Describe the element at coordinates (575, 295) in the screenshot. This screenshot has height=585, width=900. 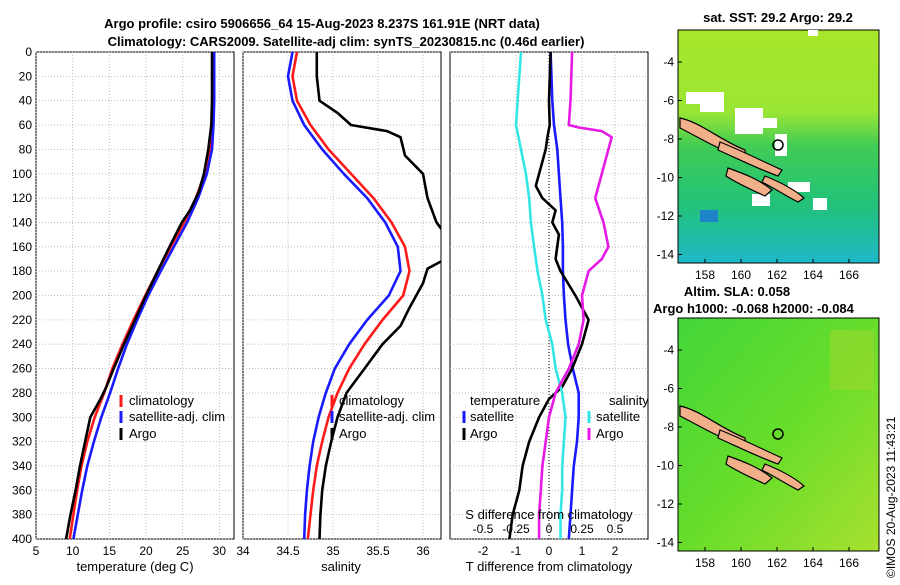
I see `series-line-salinity-argo` at that location.